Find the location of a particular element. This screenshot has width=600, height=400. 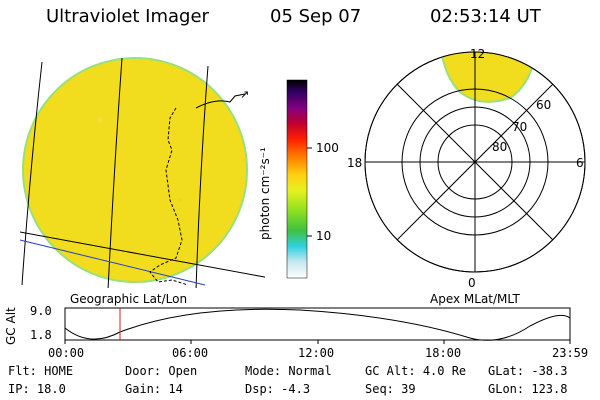

time-label: 02:53:14 UT is located at coordinates (485, 16).